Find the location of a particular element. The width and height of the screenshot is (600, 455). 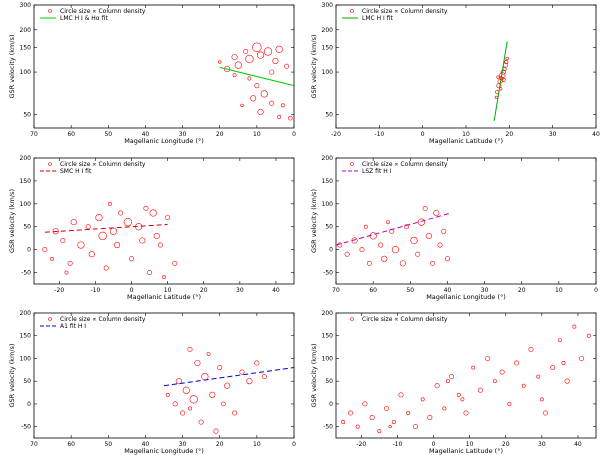

x-tick-label: 0 is located at coordinates (132, 290).